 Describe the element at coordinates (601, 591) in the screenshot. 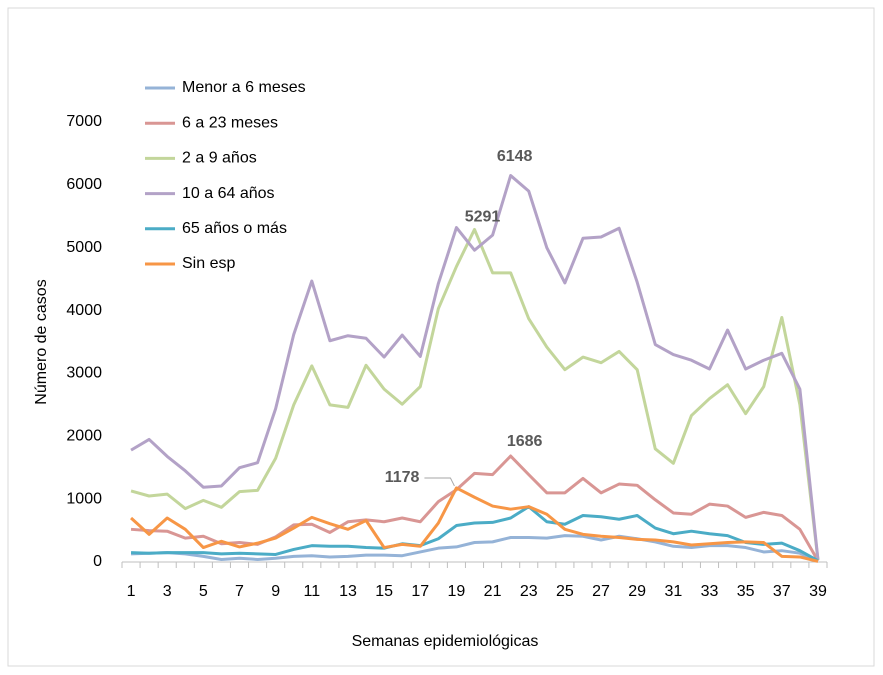

I see `x-tick-label: 27` at that location.